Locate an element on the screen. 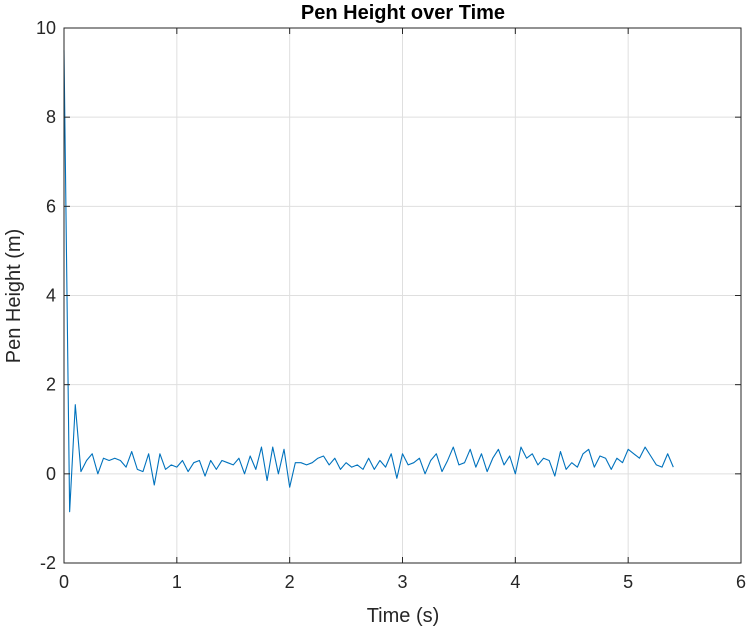 This screenshot has height=630, width=749. x-axis-label: Time (s) is located at coordinates (403, 616).